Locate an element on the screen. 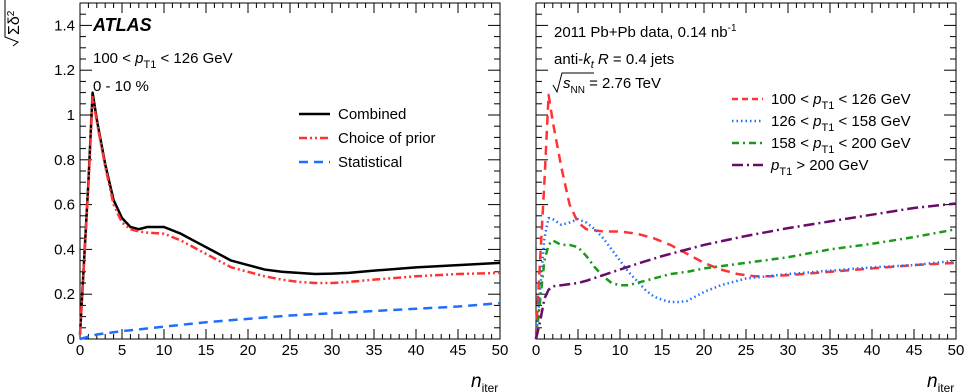 This screenshot has height=392, width=968. legend-label-pt200: pT1 > 200 GeV is located at coordinates (819, 167).